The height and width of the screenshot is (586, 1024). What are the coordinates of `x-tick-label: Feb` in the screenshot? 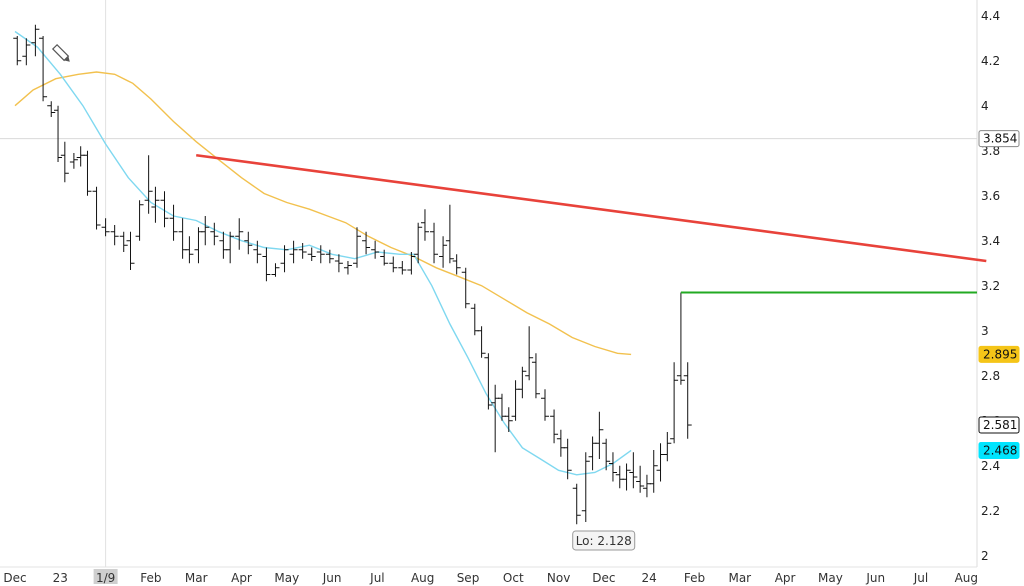 It's located at (150, 578).